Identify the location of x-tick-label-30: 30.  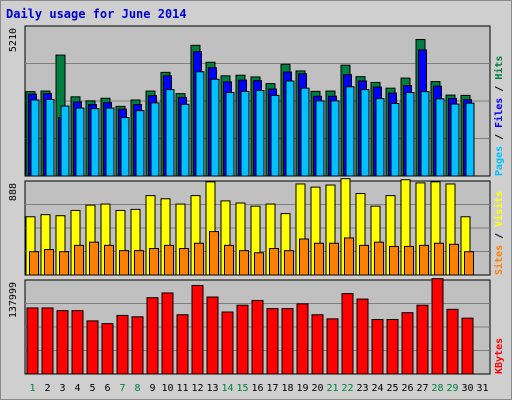
(467, 388).